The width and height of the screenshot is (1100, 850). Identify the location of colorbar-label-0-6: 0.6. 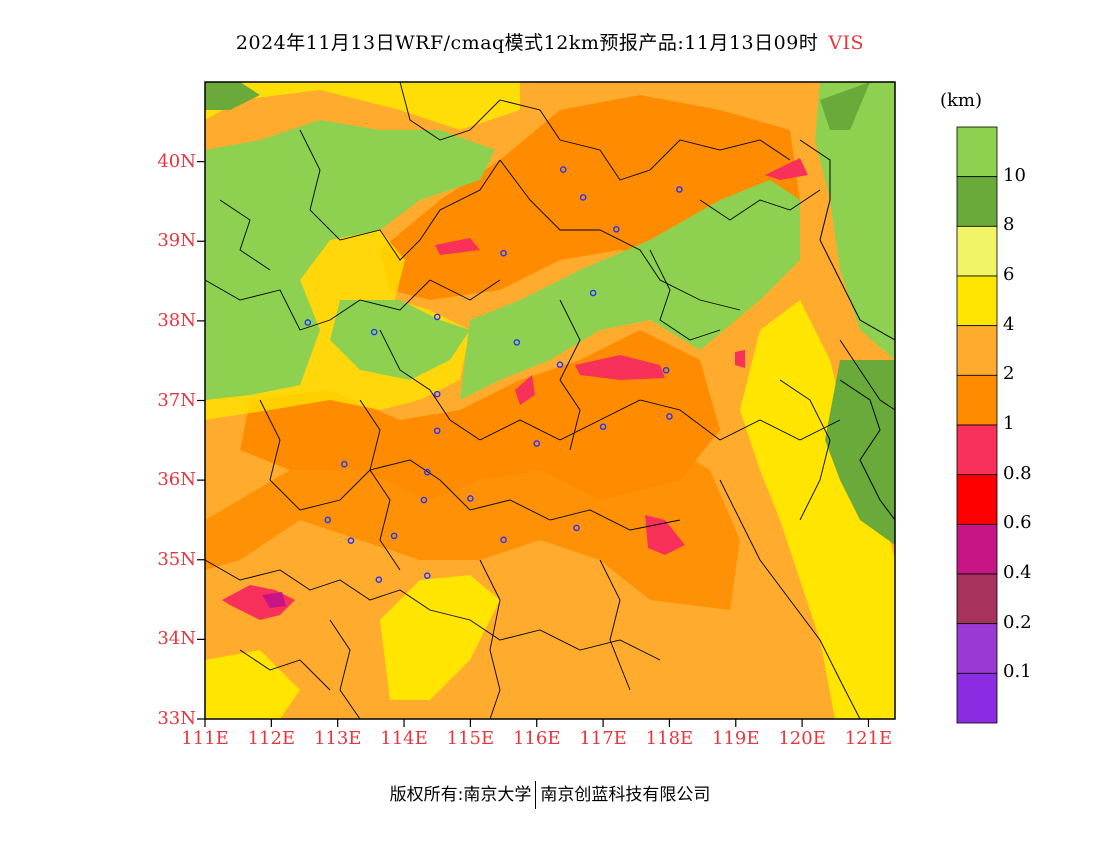
(1017, 523).